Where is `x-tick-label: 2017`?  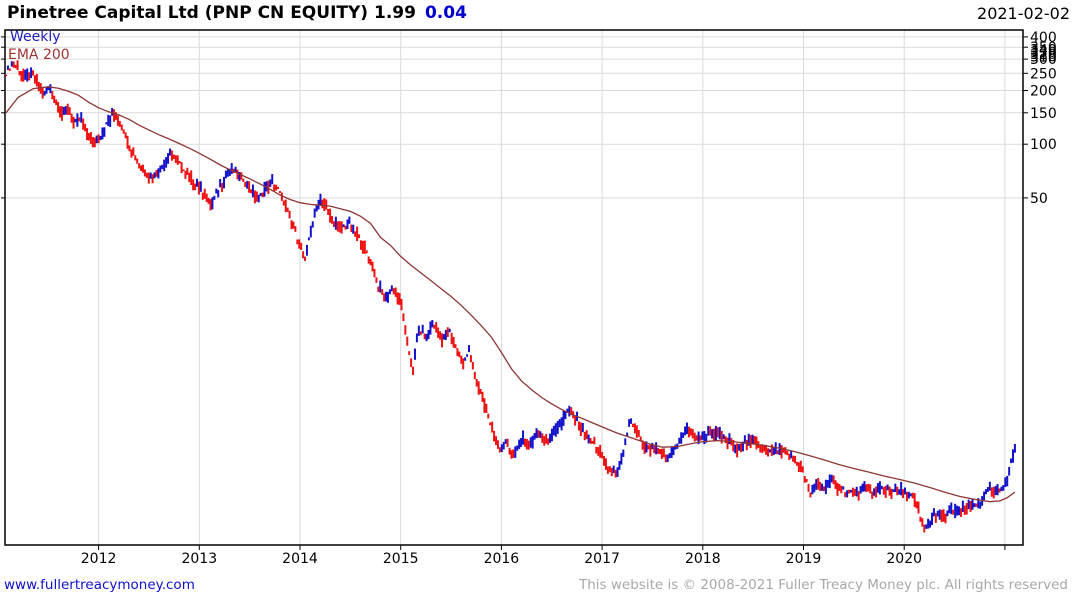
x-tick-label: 2017 is located at coordinates (602, 559).